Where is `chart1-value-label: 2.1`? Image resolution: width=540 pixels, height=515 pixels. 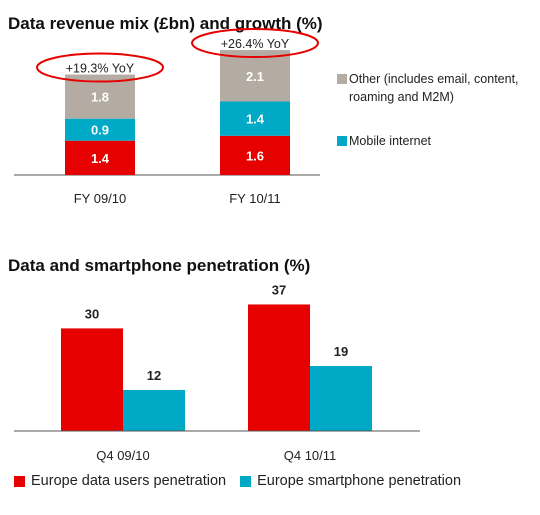 chart1-value-label: 2.1 is located at coordinates (255, 76).